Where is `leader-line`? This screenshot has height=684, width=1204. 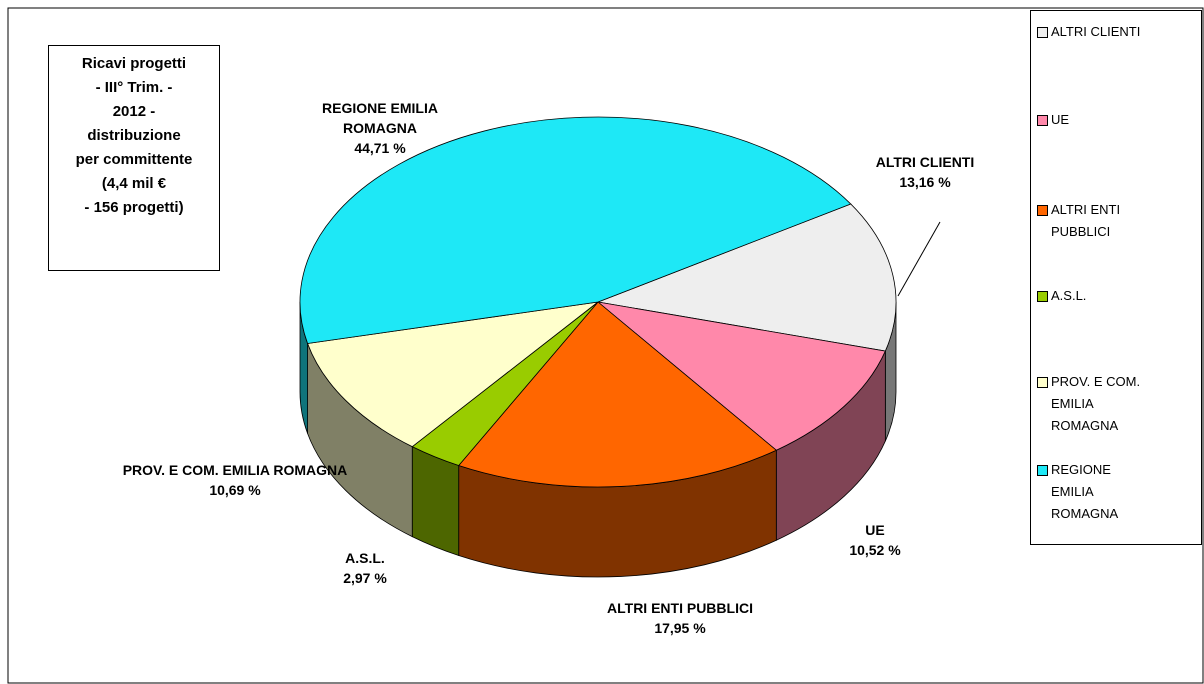 leader-line is located at coordinates (919, 259).